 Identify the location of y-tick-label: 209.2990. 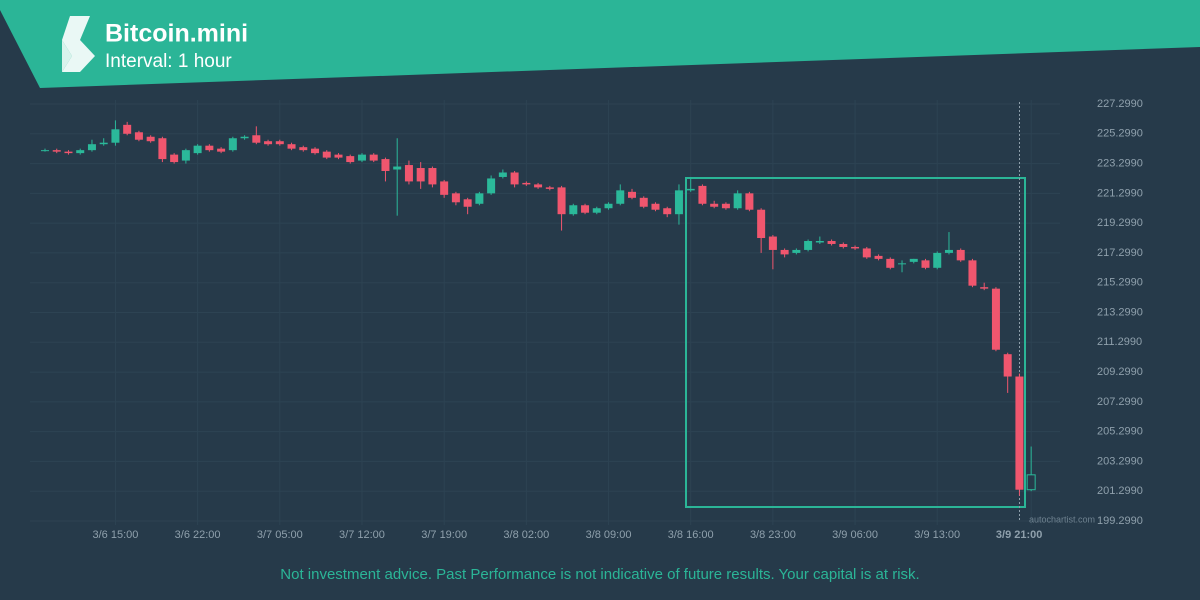
(1120, 372).